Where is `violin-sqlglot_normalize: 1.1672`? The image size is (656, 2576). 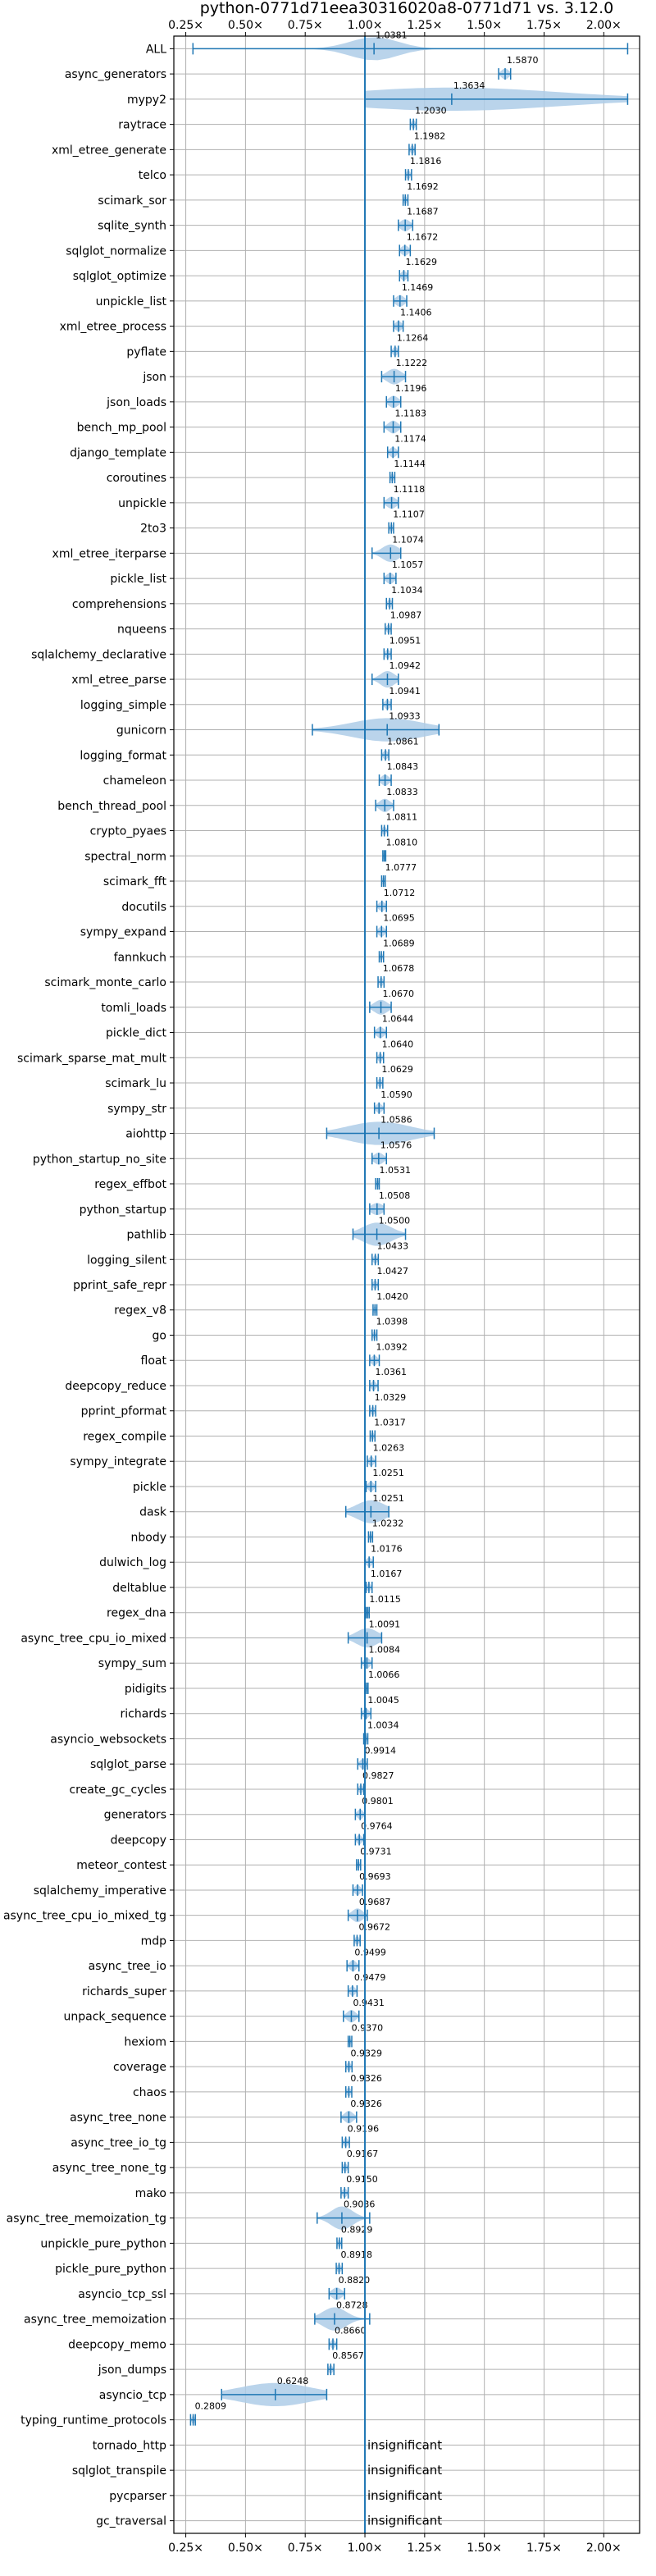 violin-sqlglot_normalize: 1.1672 is located at coordinates (418, 244).